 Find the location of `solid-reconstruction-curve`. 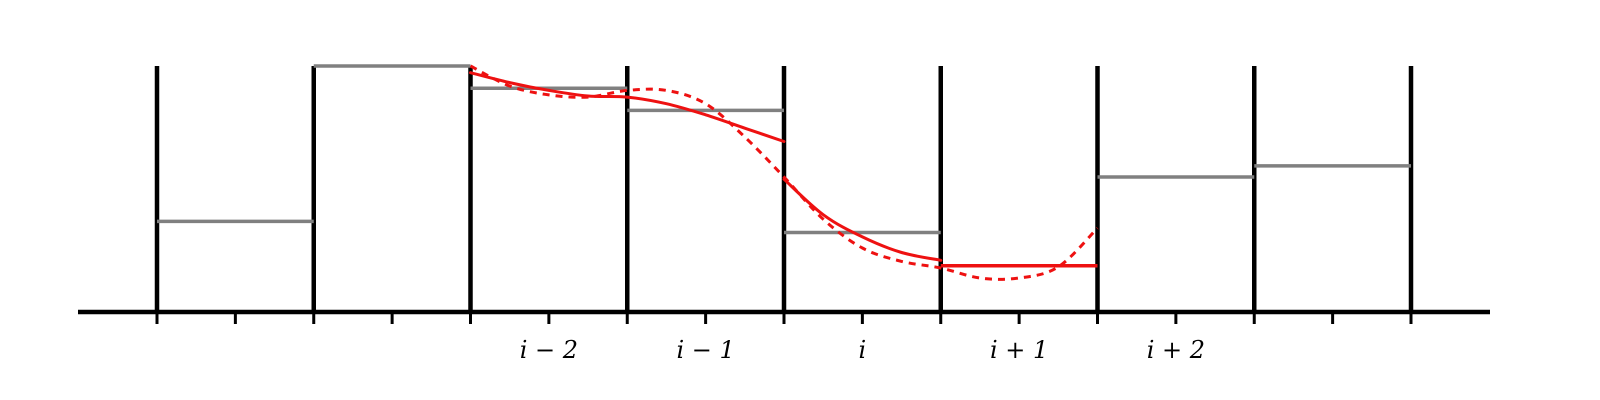

solid-reconstruction-curve is located at coordinates (862, 219).